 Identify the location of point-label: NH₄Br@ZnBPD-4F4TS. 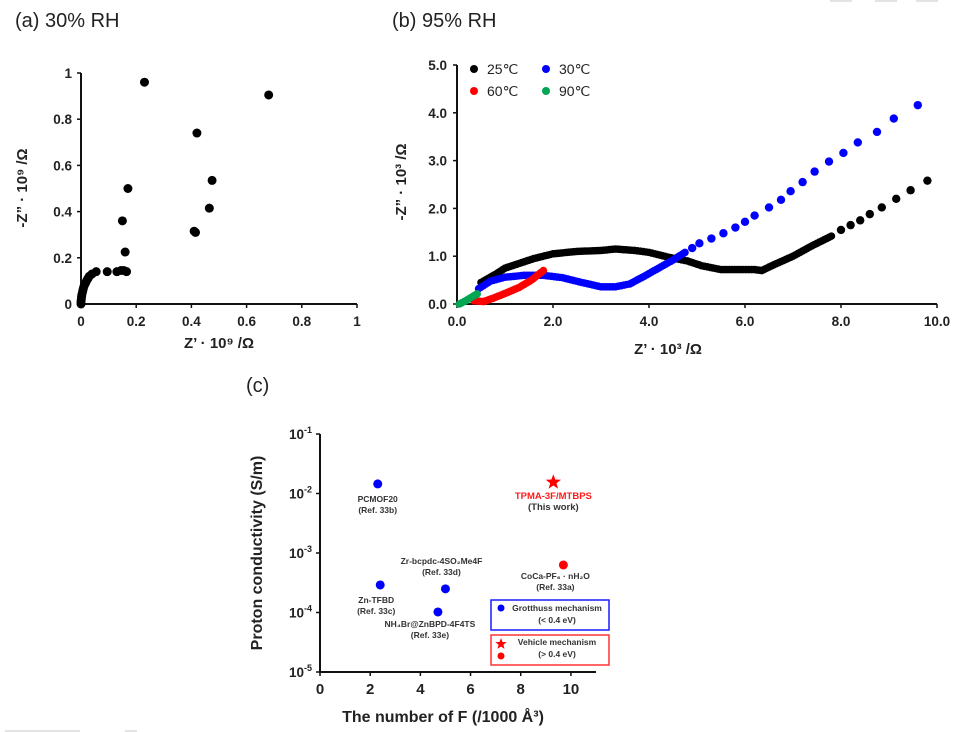
(430, 624).